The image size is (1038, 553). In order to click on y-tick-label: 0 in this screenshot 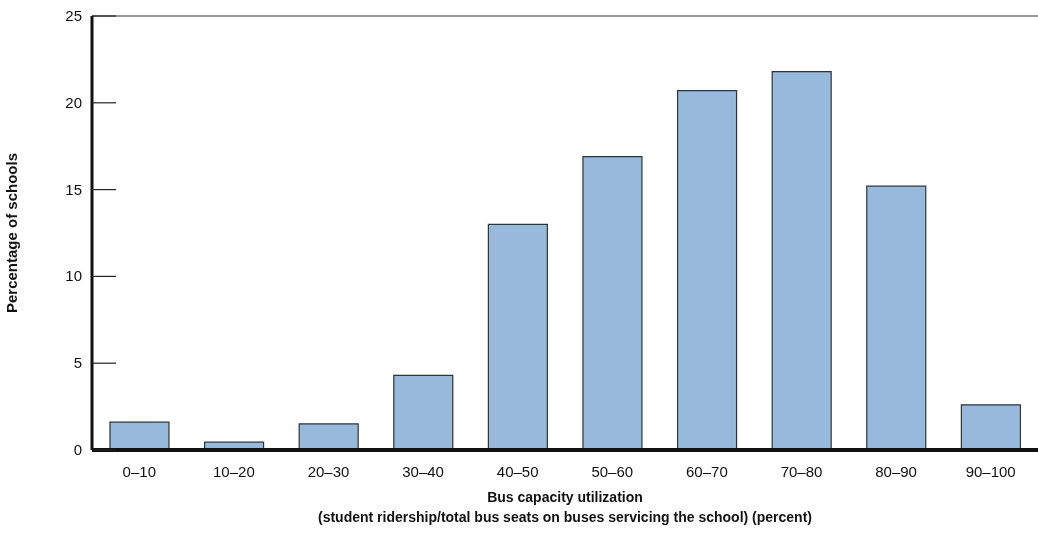, I will do `click(77, 449)`.